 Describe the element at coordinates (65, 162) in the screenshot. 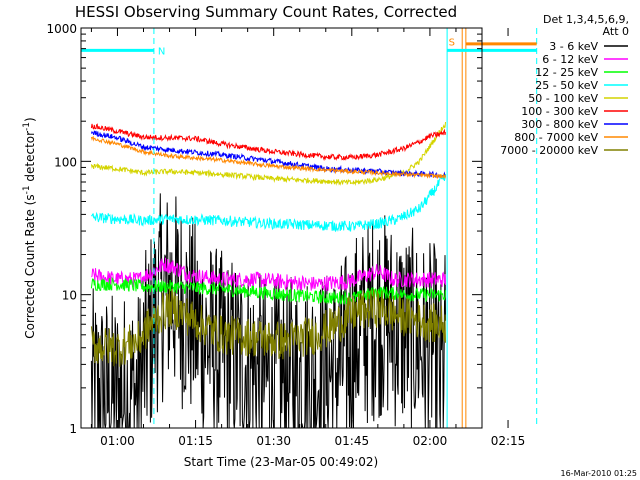

I see `y-tick-label-2: 100` at that location.